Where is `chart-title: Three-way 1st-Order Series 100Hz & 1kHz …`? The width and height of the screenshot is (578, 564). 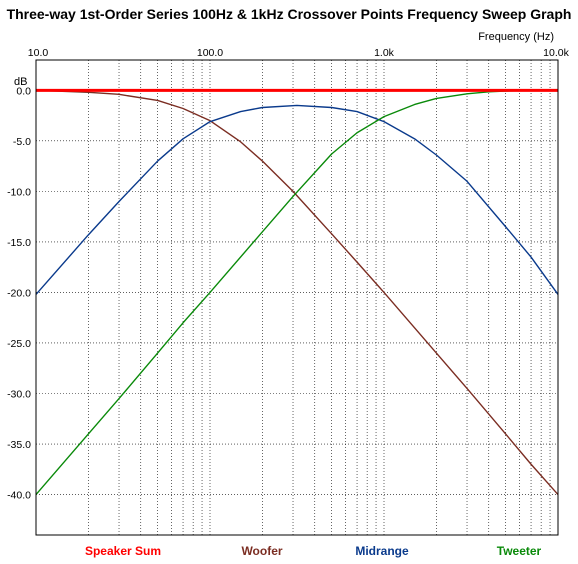 chart-title: Three-way 1st-Order Series 100Hz & 1kHz … is located at coordinates (289, 14).